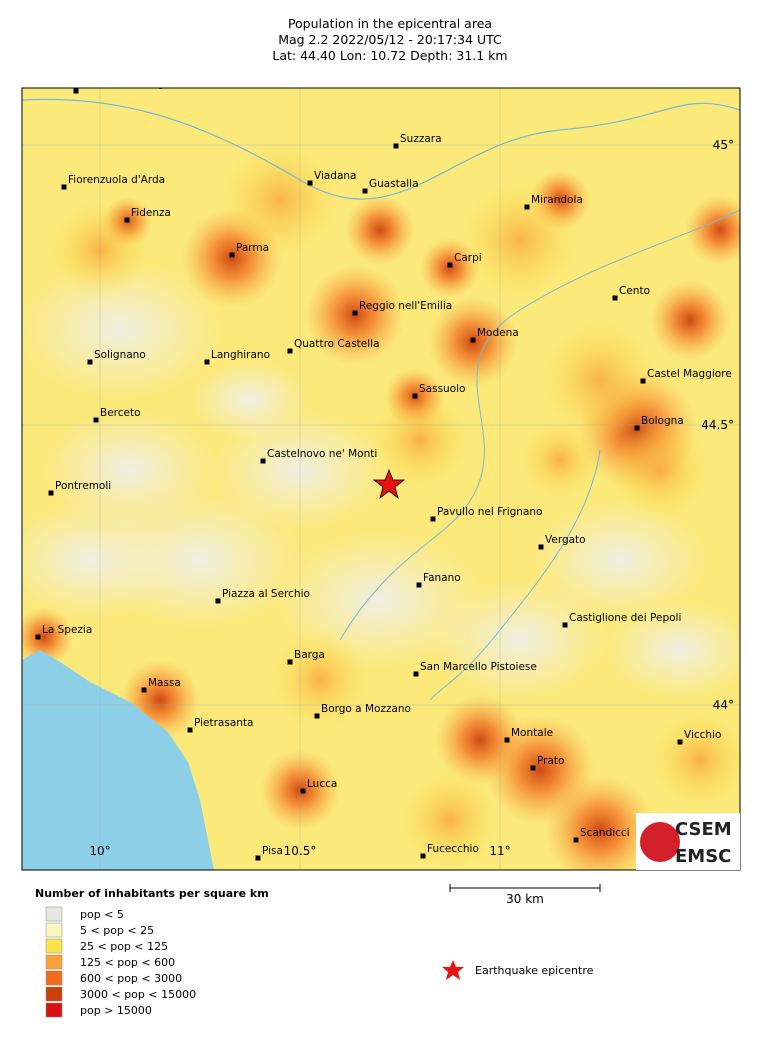 The image size is (762, 1037). What do you see at coordinates (703, 829) in the screenshot?
I see `logo-text: CSEM` at bounding box center [703, 829].